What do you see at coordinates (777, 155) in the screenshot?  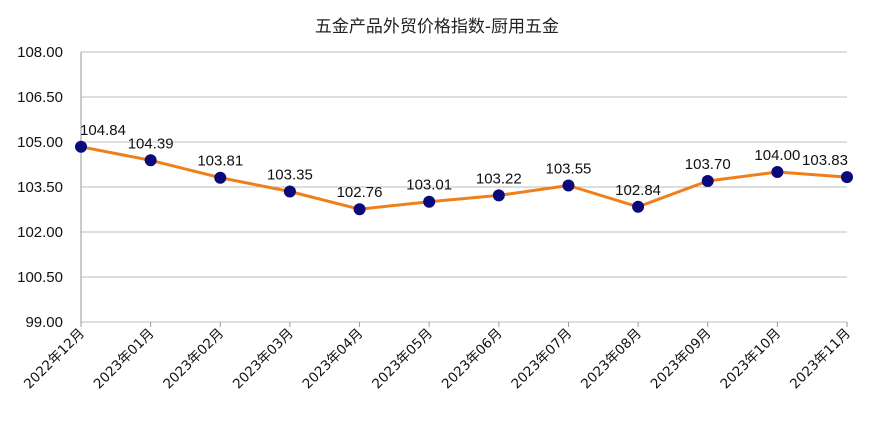 I see `data-label: 104.00` at bounding box center [777, 155].